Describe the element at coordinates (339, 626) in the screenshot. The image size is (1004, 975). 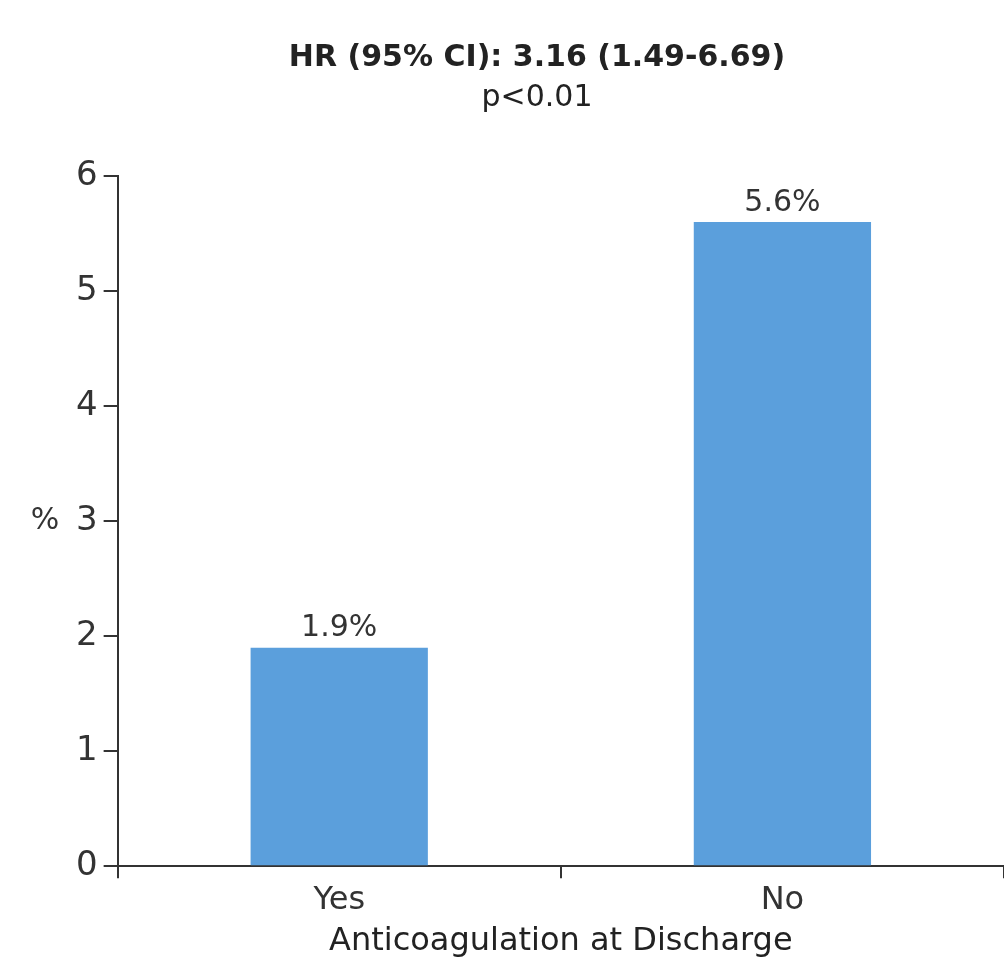
I see `data-label: 1.9%` at that location.